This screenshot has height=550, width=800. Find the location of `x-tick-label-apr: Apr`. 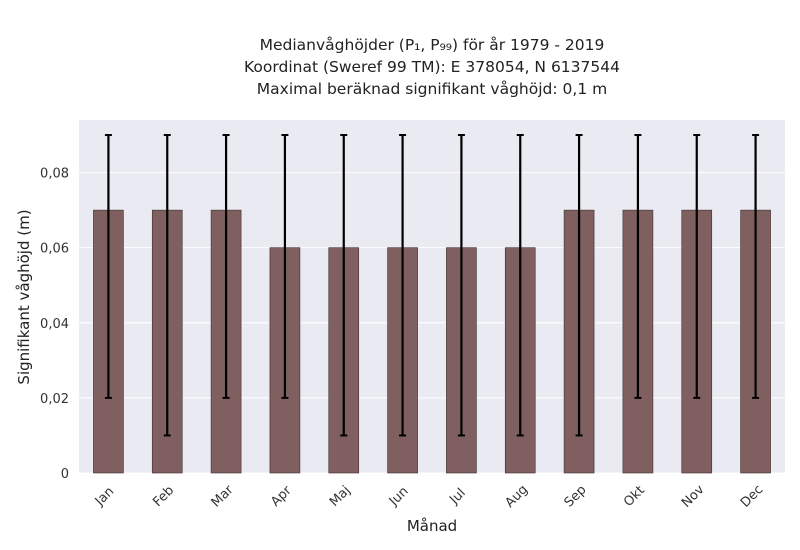

x-tick-label-apr: Apr is located at coordinates (281, 496).